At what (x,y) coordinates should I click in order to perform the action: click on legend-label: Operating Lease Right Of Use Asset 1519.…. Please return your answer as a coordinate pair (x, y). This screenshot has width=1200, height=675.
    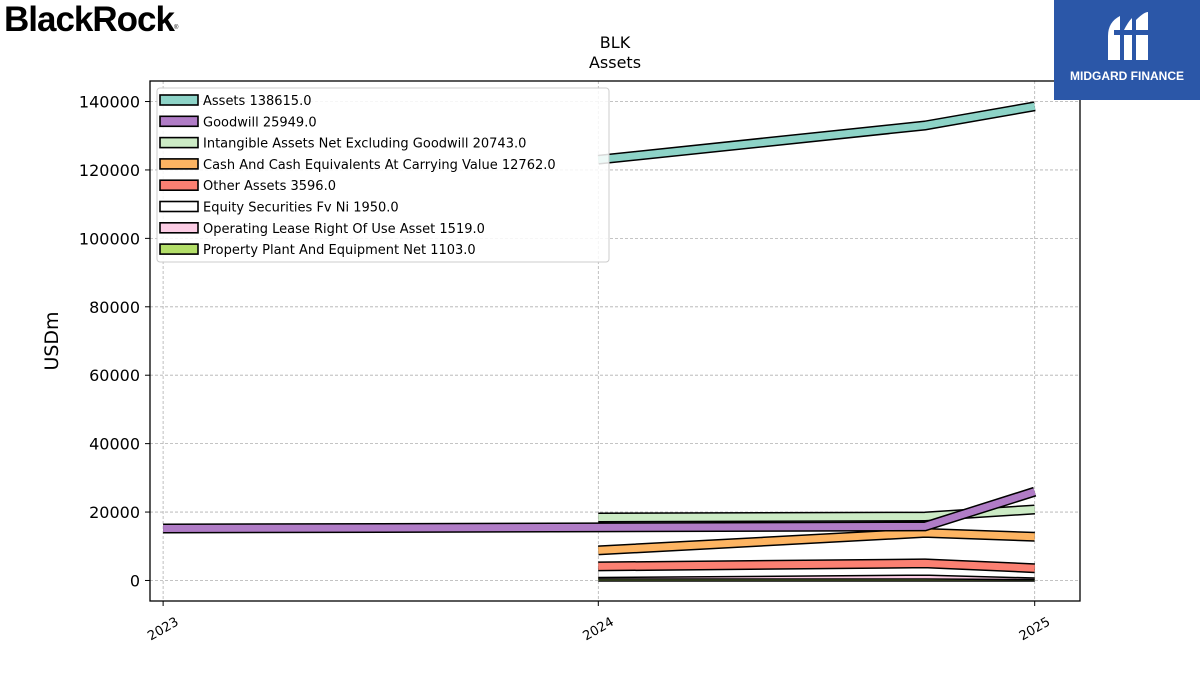
    Looking at the image, I should click on (344, 229).